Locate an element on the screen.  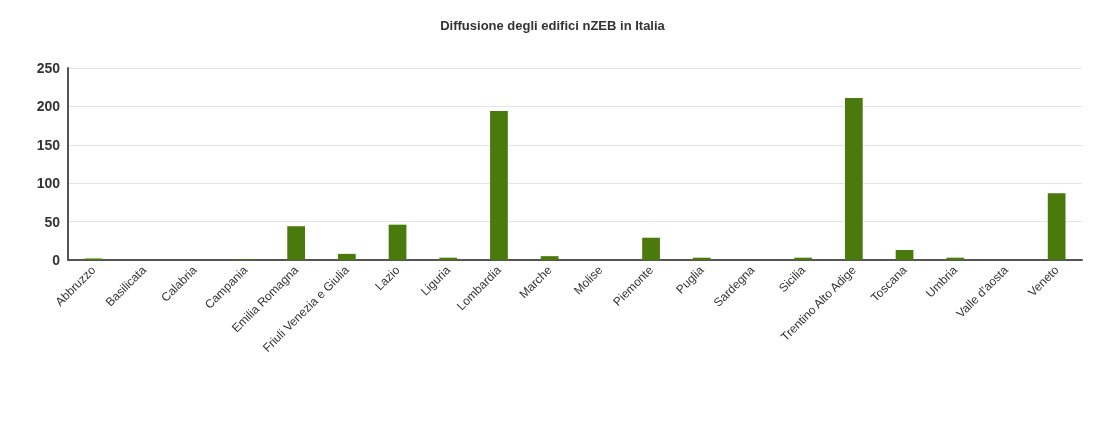
y-tick-label: 200 is located at coordinates (48, 106).